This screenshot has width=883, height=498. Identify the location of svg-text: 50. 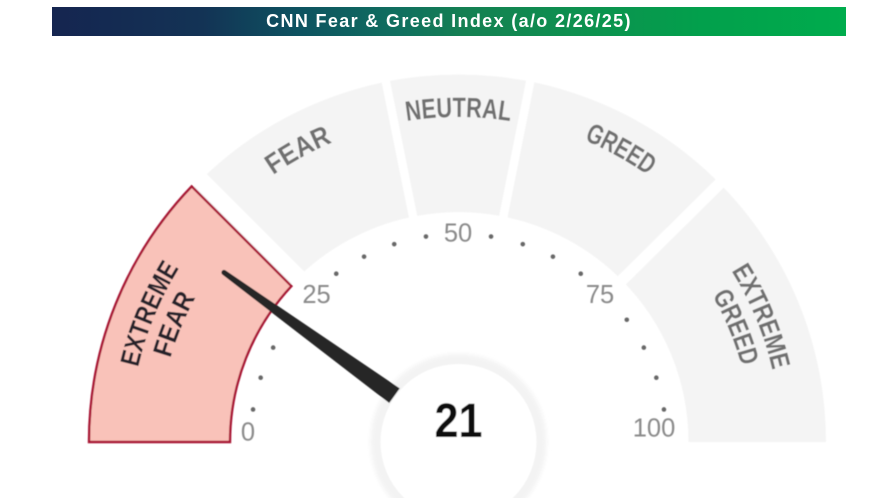
(458, 234).